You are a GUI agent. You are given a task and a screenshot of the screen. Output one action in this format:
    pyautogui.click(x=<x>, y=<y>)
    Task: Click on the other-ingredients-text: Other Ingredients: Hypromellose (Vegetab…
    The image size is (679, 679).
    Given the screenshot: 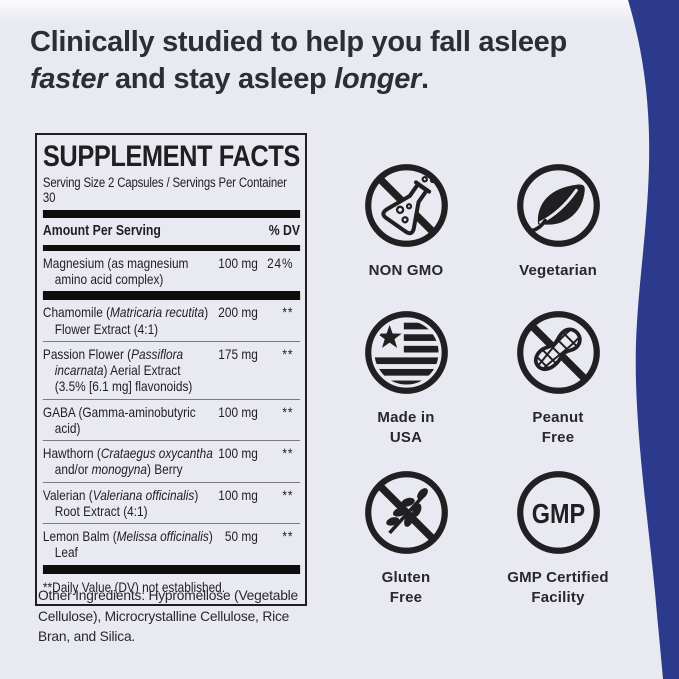 What is the action you would take?
    pyautogui.click(x=168, y=616)
    